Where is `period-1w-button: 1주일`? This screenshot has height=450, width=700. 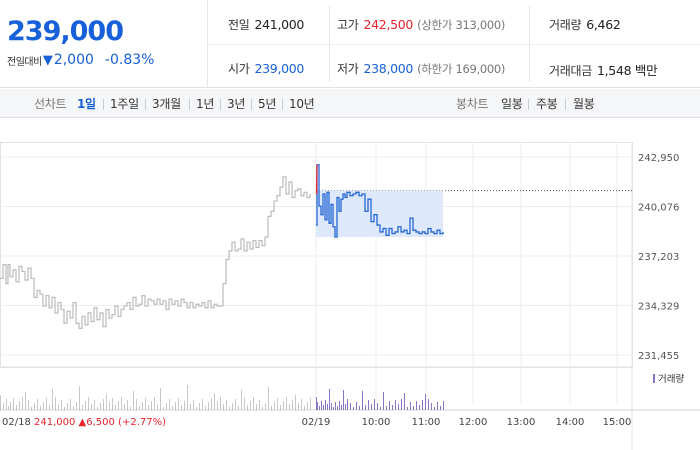 period-1w-button: 1주일 is located at coordinates (124, 104).